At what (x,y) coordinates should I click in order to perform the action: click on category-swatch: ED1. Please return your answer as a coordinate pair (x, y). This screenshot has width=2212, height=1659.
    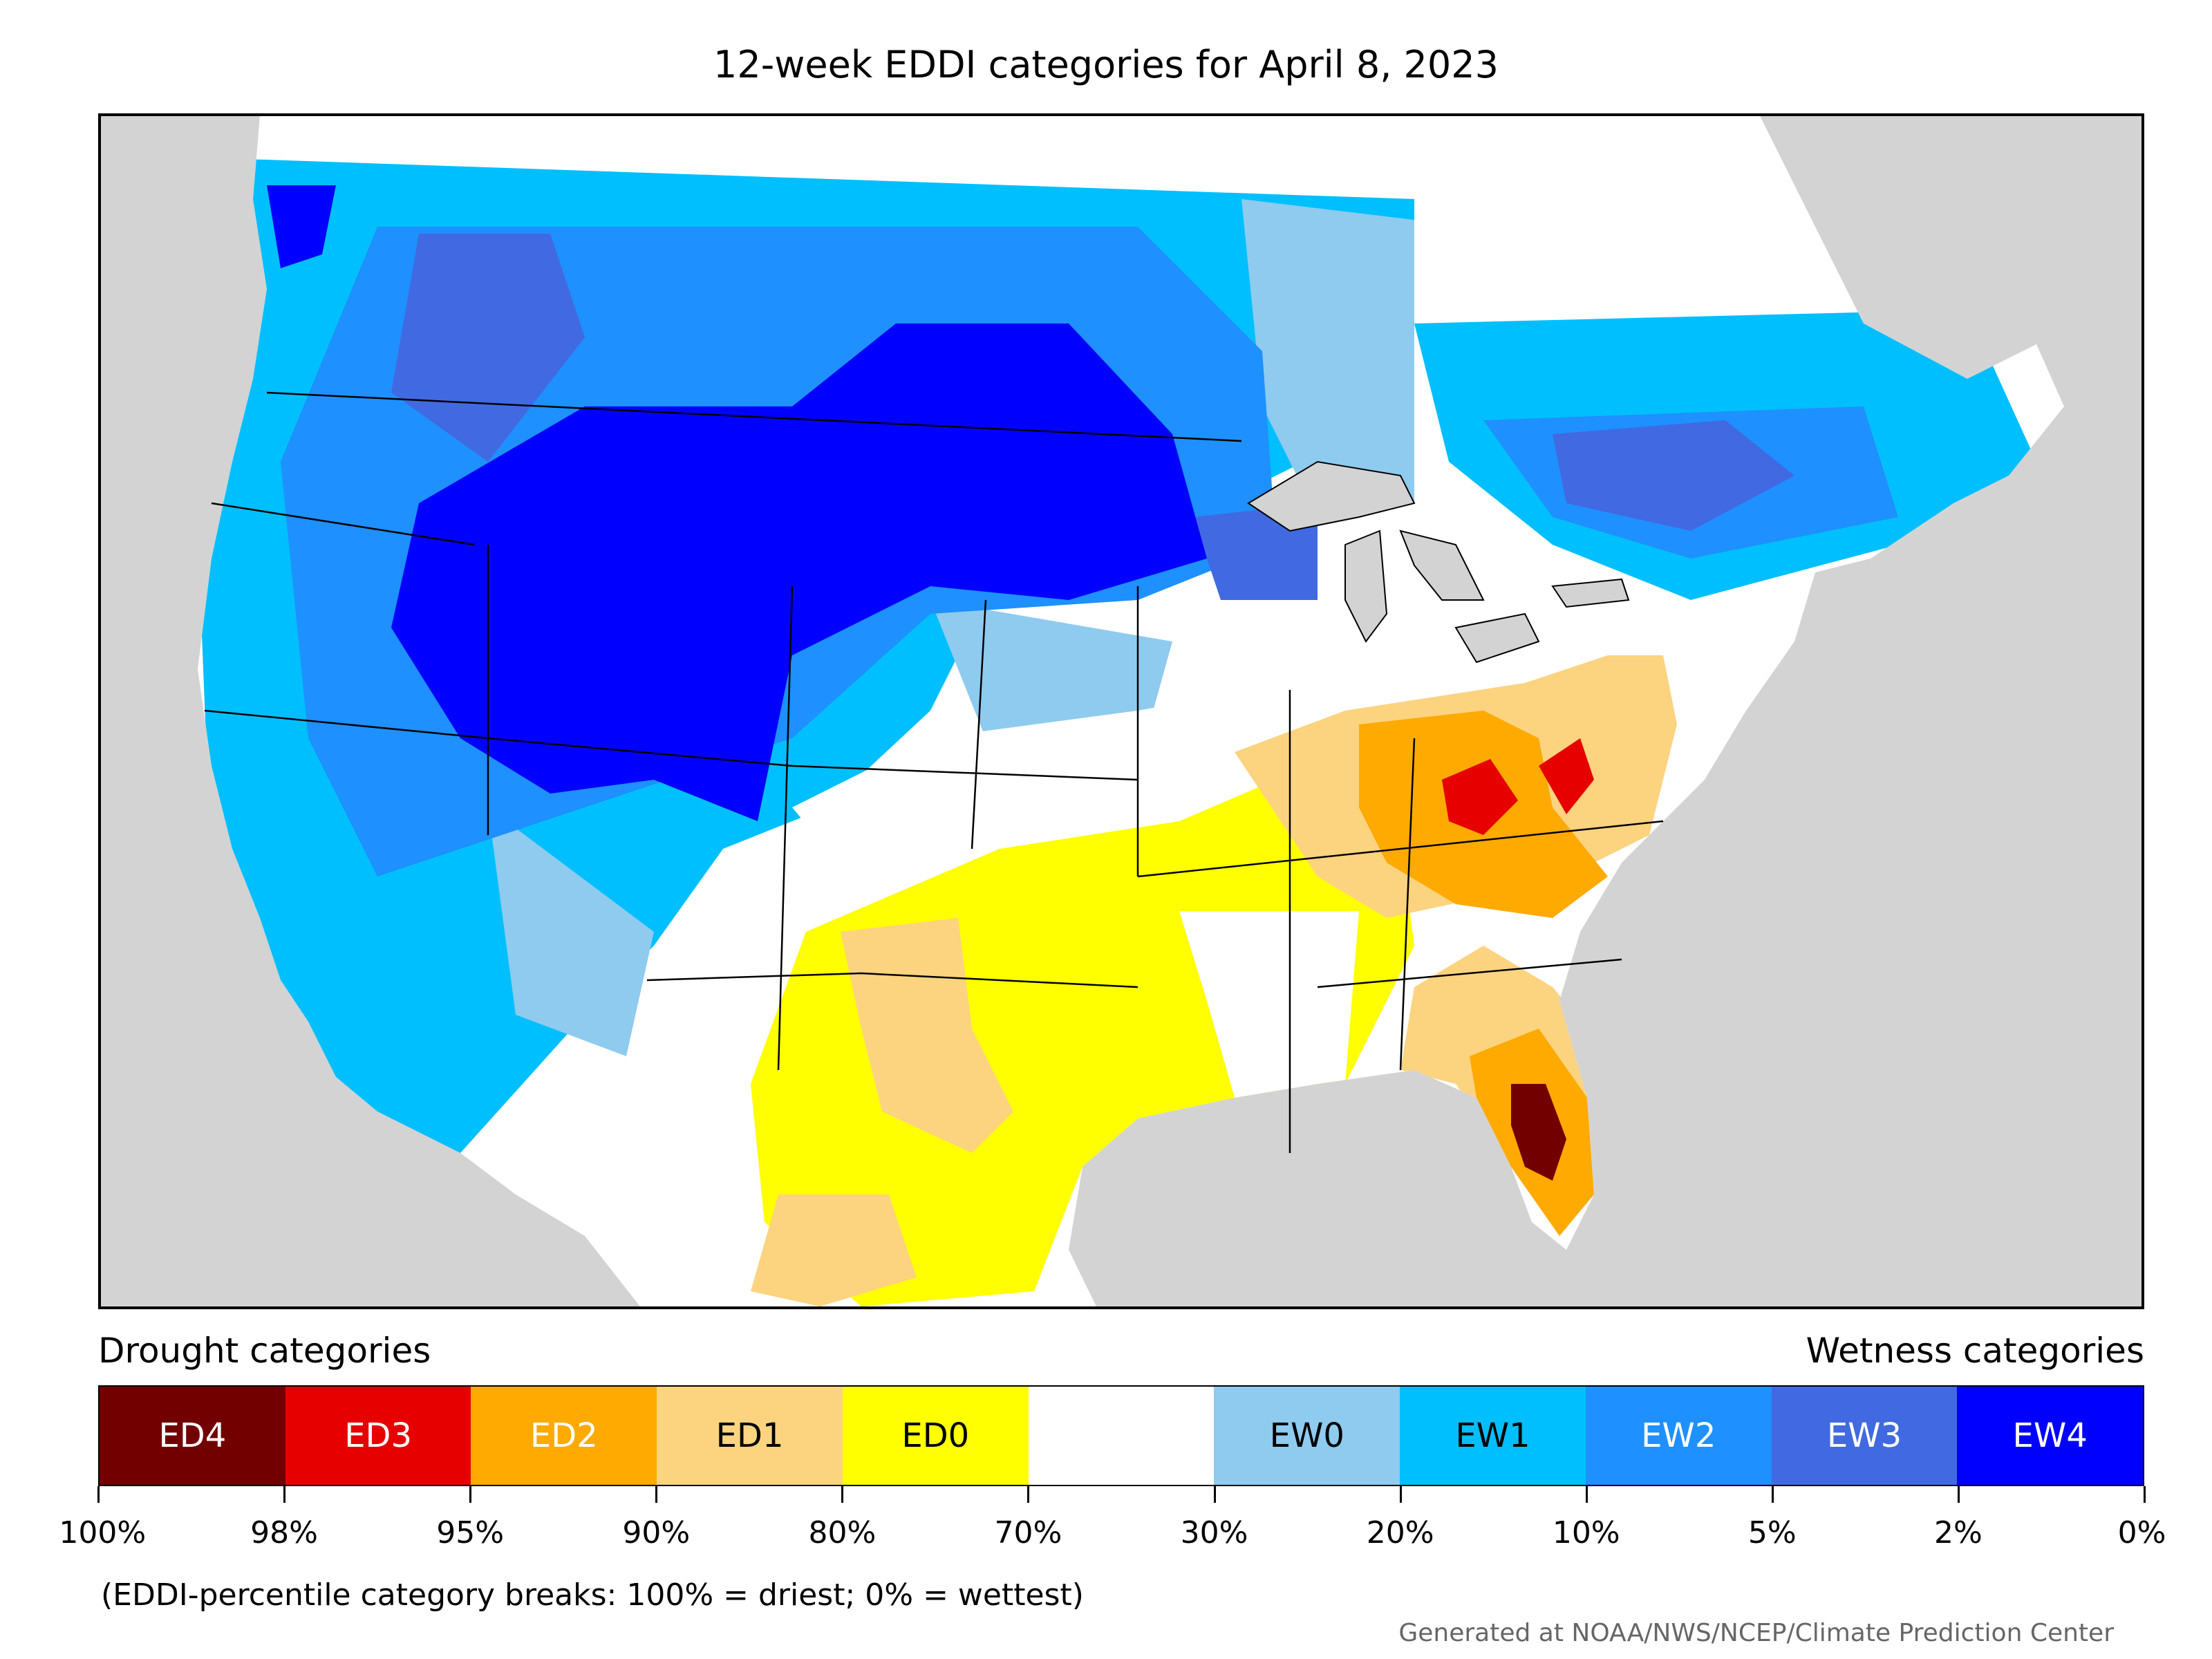
    Looking at the image, I should click on (750, 1436).